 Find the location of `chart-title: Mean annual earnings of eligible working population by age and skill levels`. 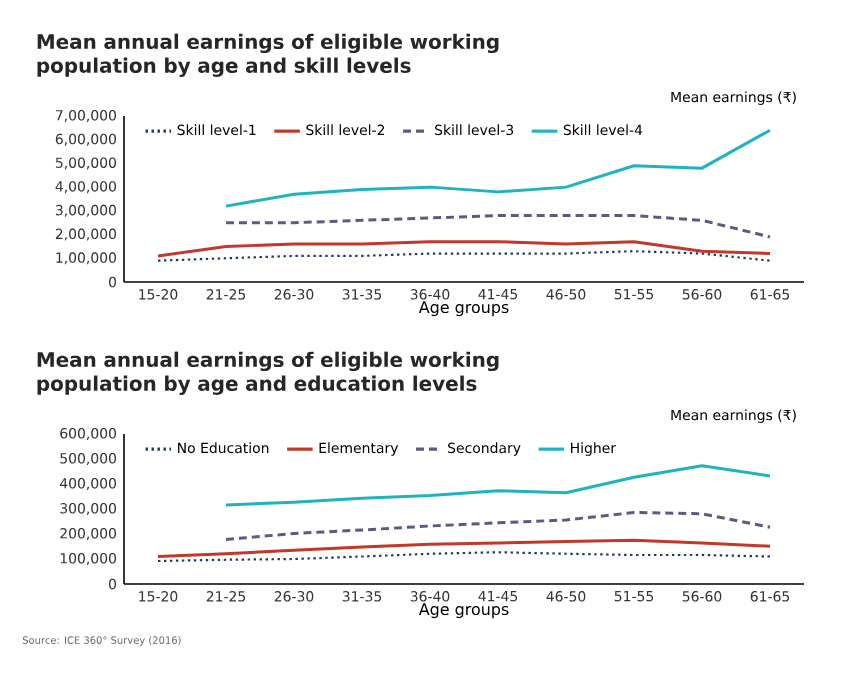

chart-title: Mean annual earnings of eligible working population by age and skill levels is located at coordinates (268, 55).